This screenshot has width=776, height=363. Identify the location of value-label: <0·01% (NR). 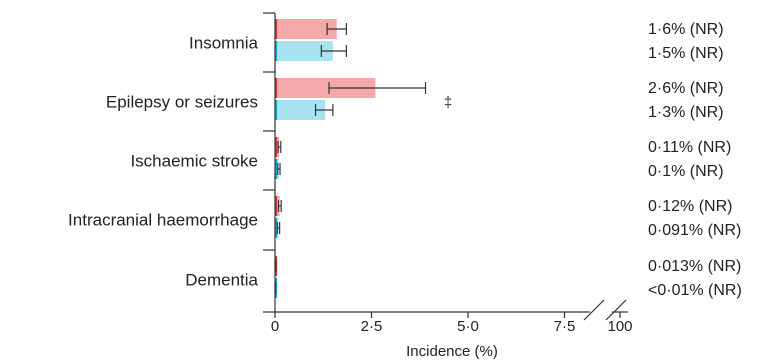
(695, 290).